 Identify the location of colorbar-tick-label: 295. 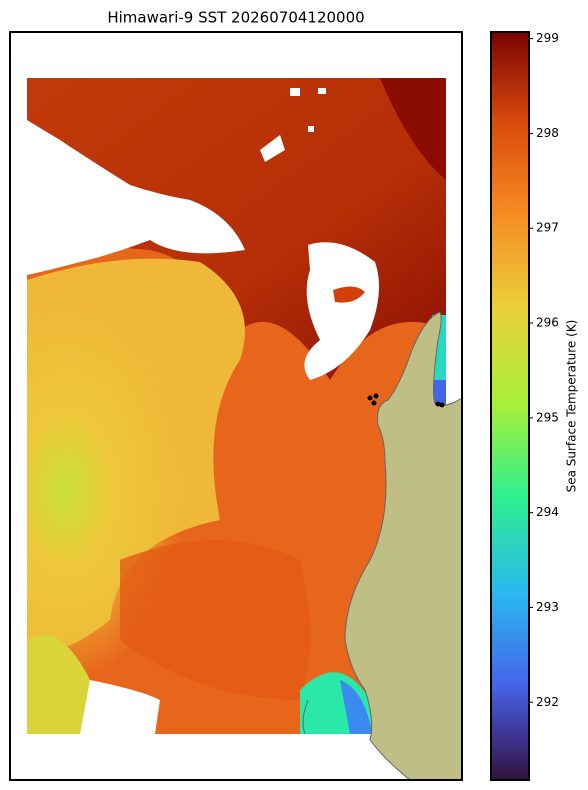
(547, 417).